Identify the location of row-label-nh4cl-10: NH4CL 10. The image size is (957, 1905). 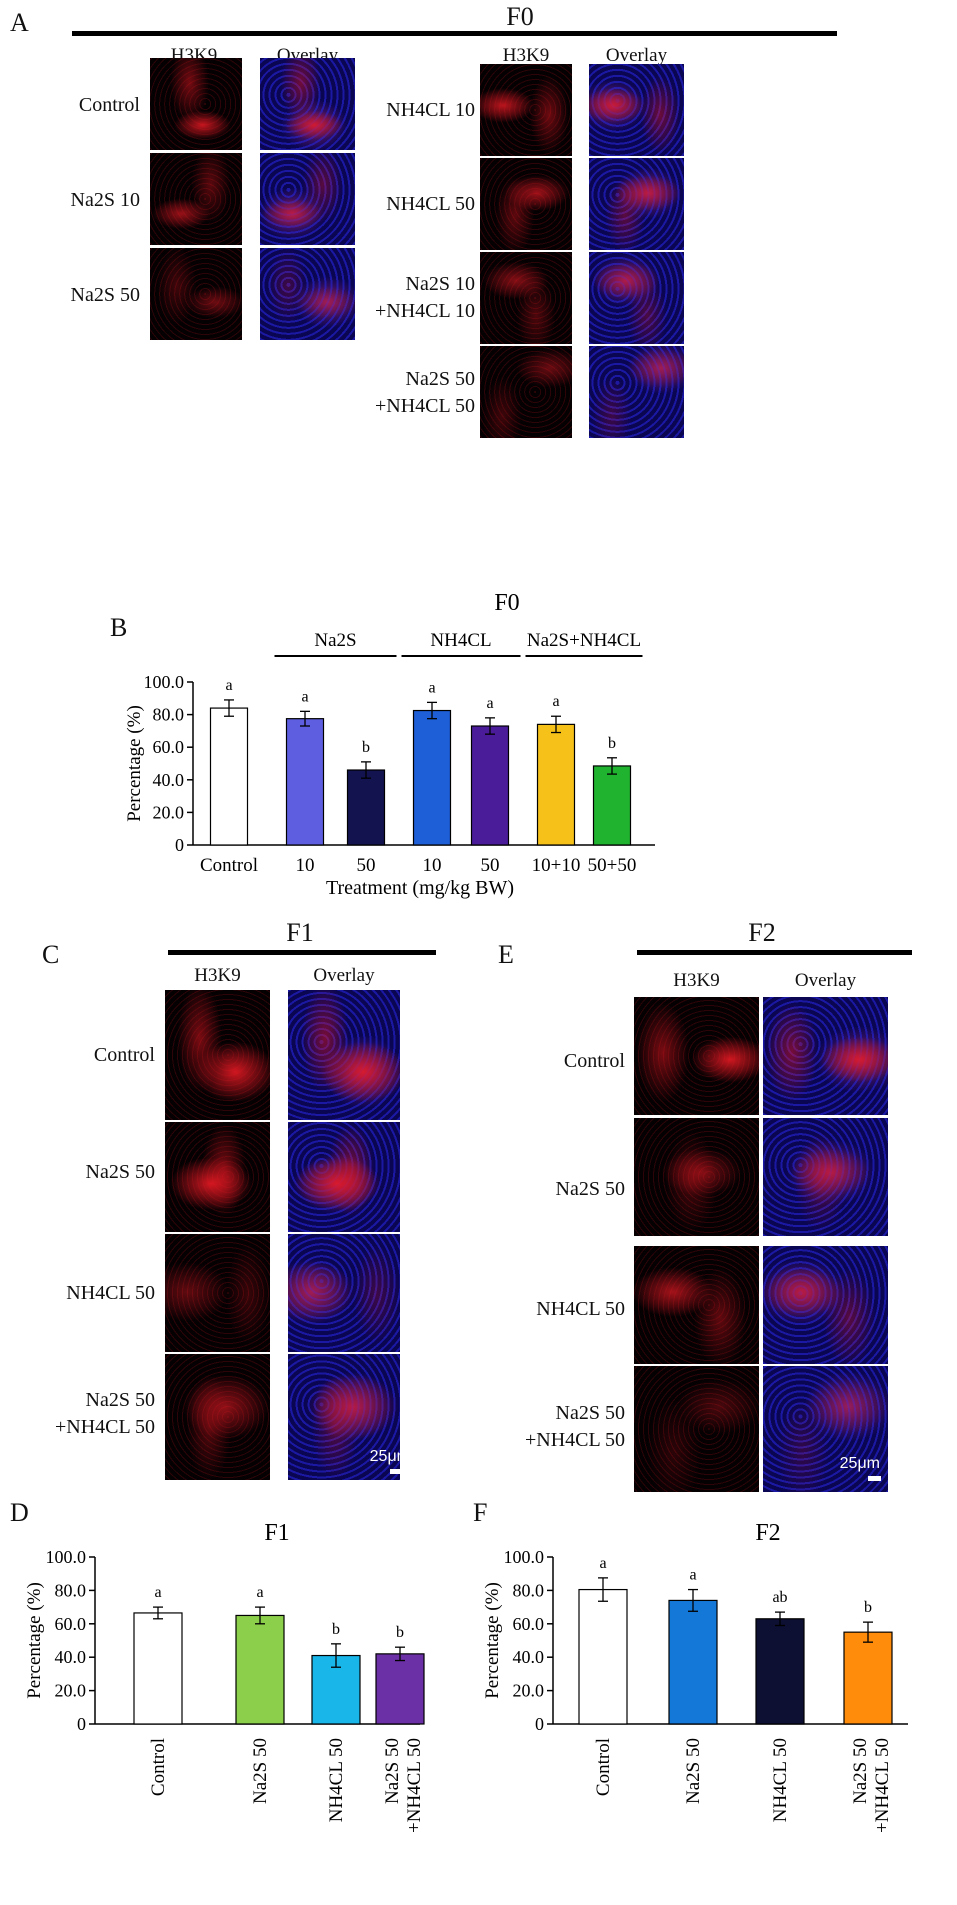
(430, 109).